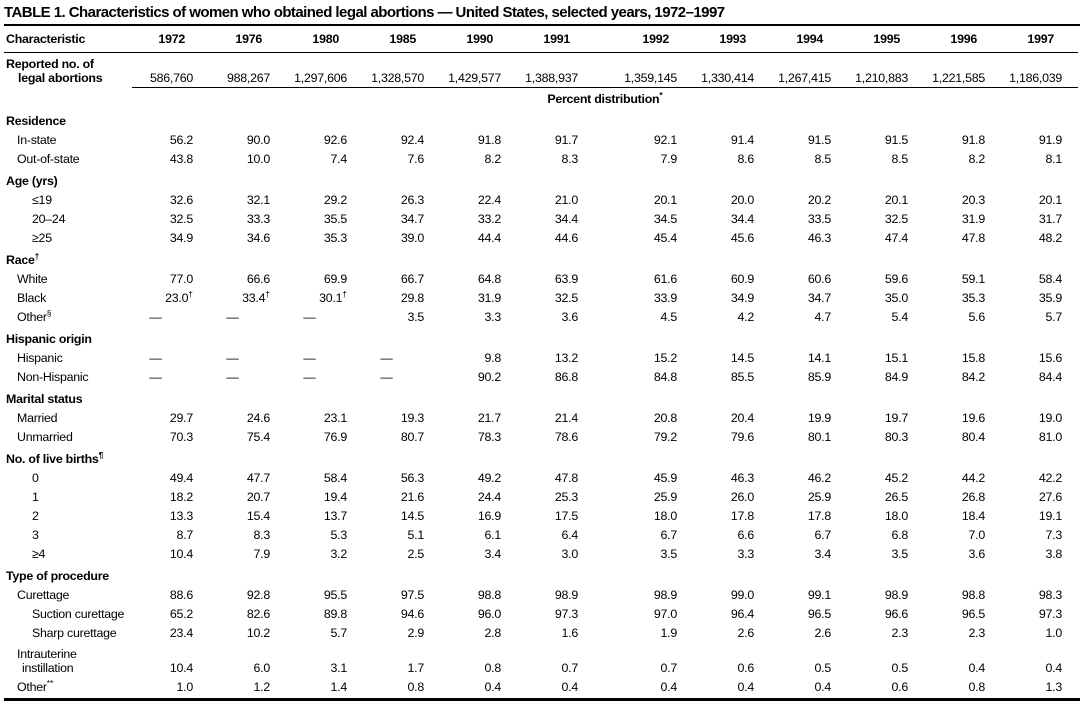 This screenshot has height=708, width=1086. I want to click on cell-value: 0.8, so click(416, 687).